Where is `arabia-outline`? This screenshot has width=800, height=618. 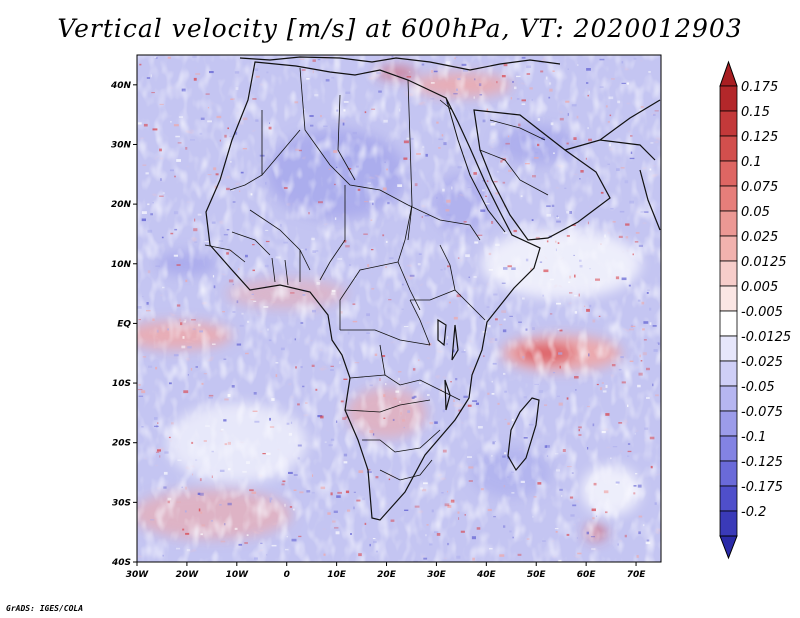 arabia-outline is located at coordinates (542, 175).